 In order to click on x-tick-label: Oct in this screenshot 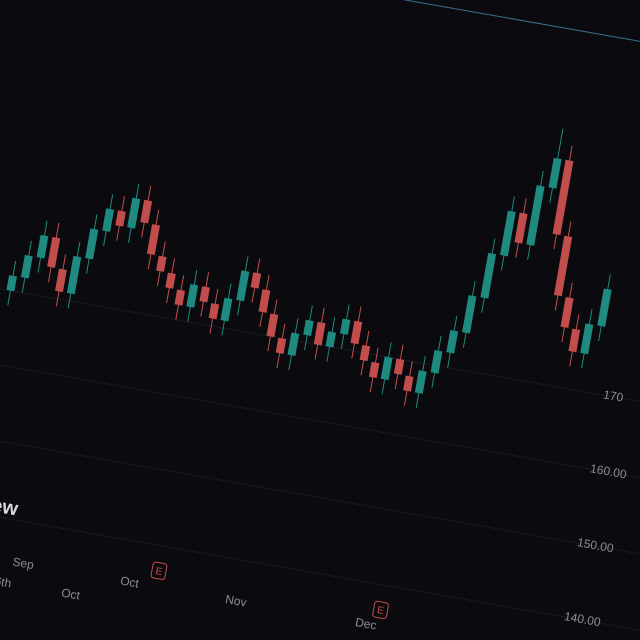, I will do `click(129, 582)`.